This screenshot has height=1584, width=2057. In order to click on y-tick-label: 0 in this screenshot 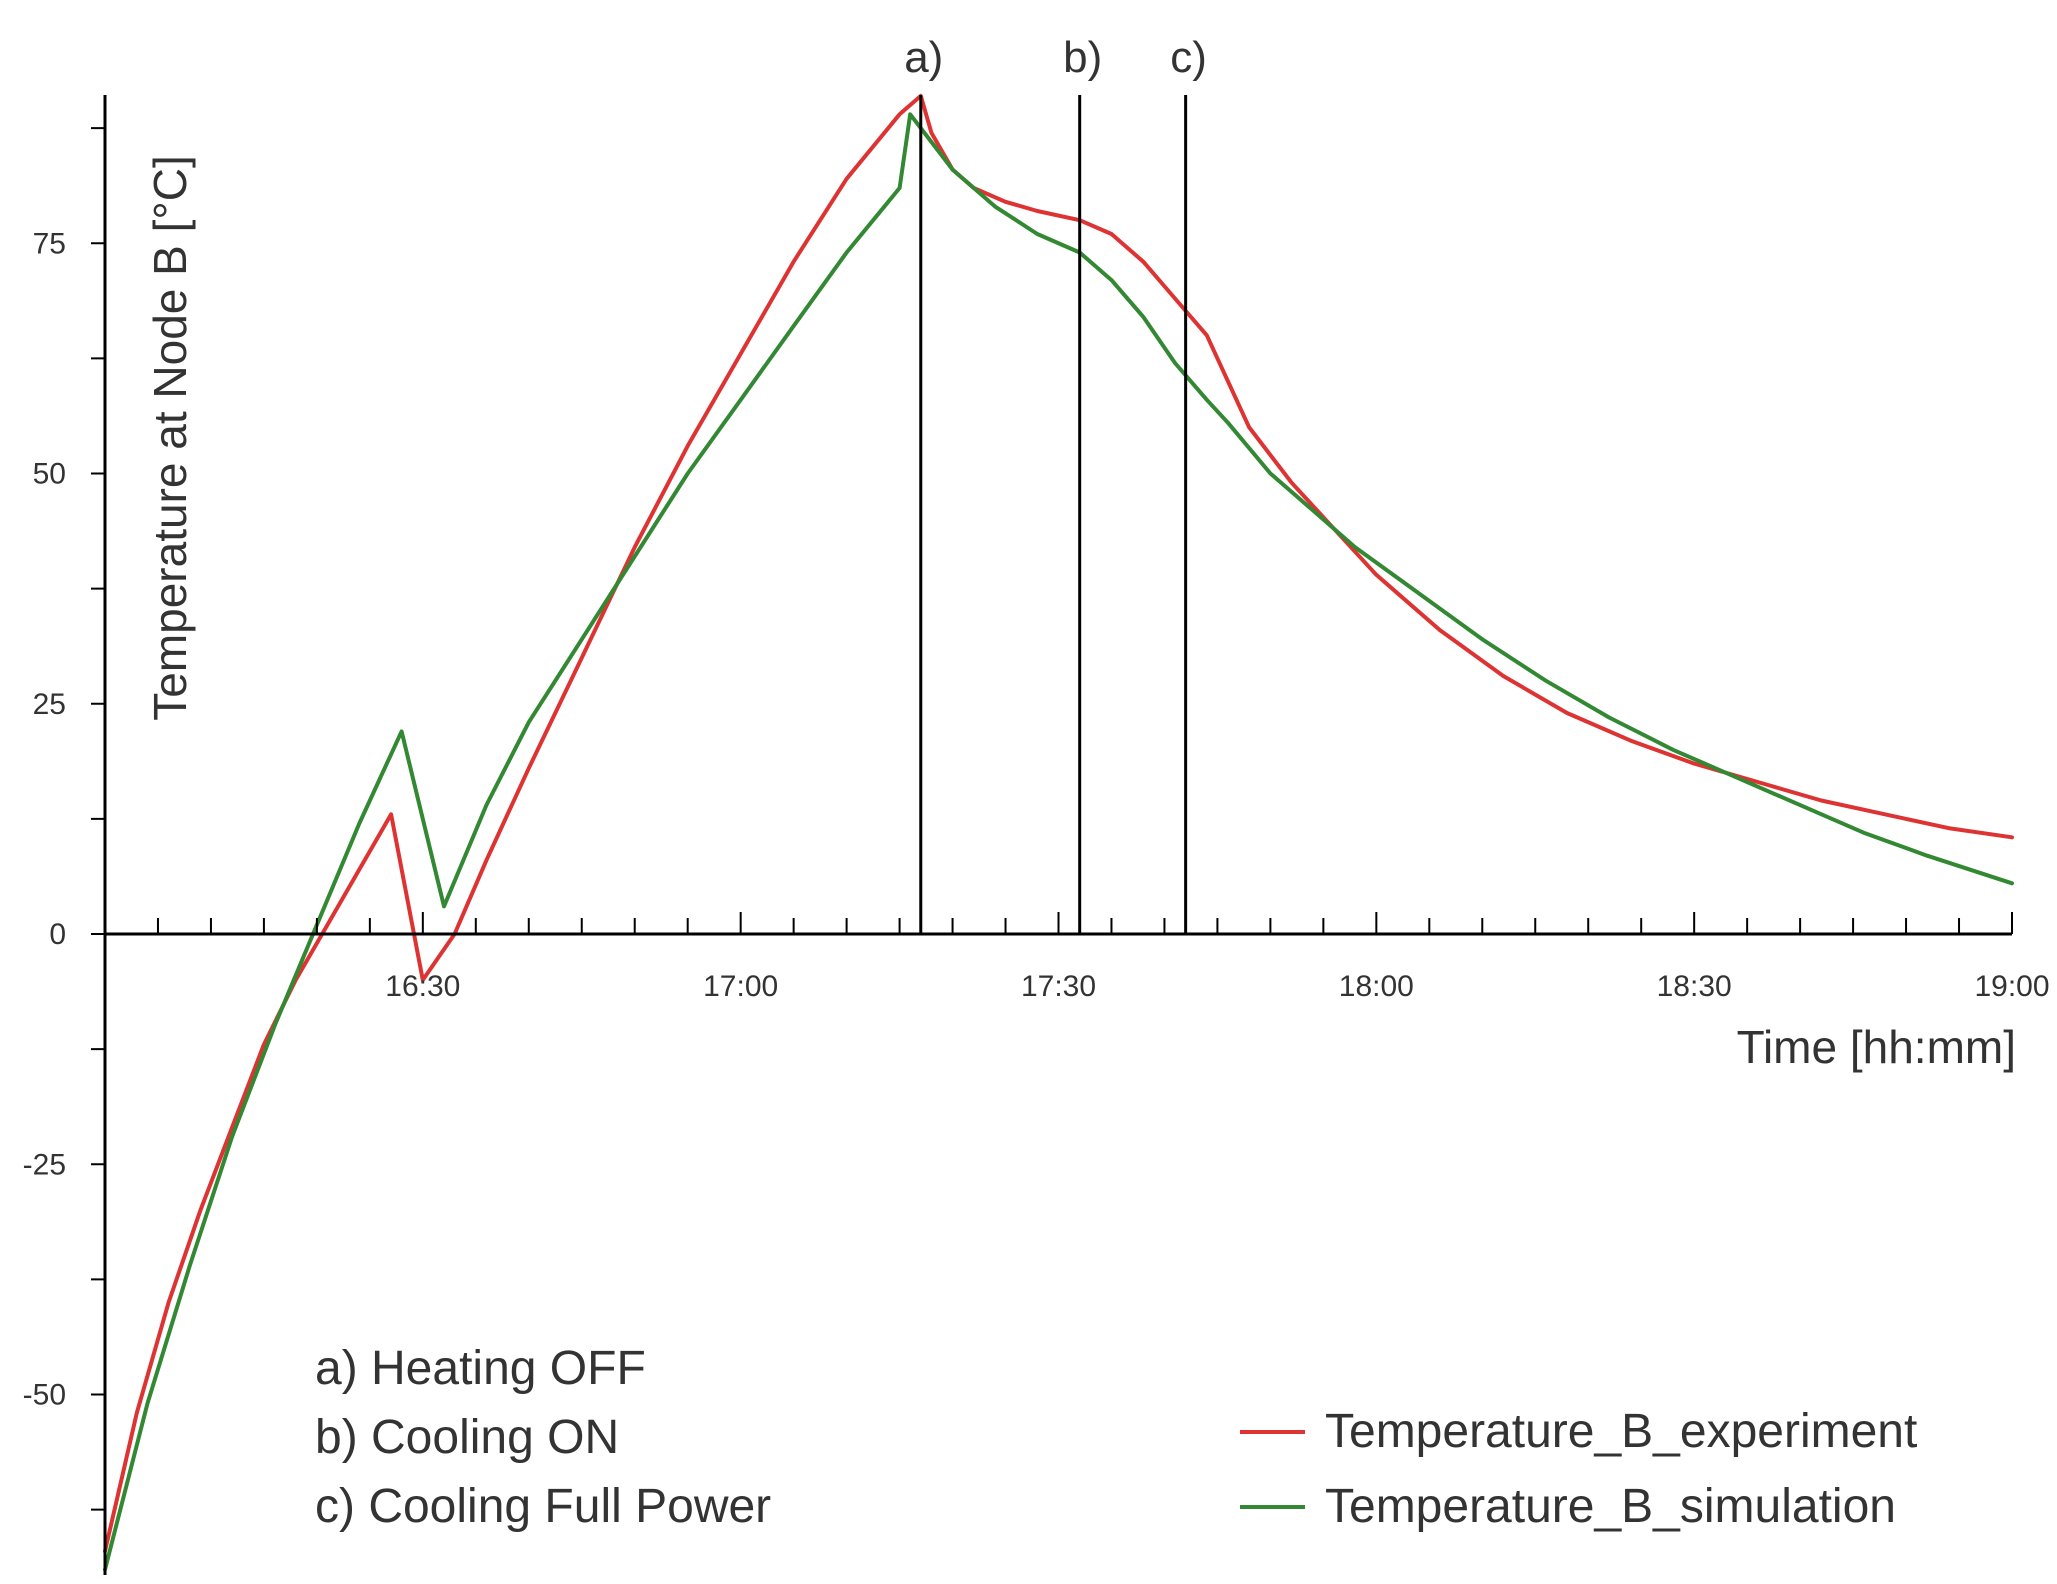, I will do `click(57, 934)`.